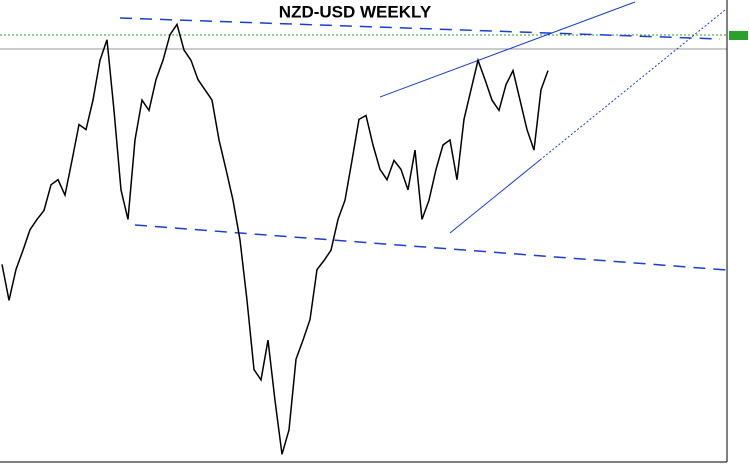  I want to click on price-marker, so click(738, 35).